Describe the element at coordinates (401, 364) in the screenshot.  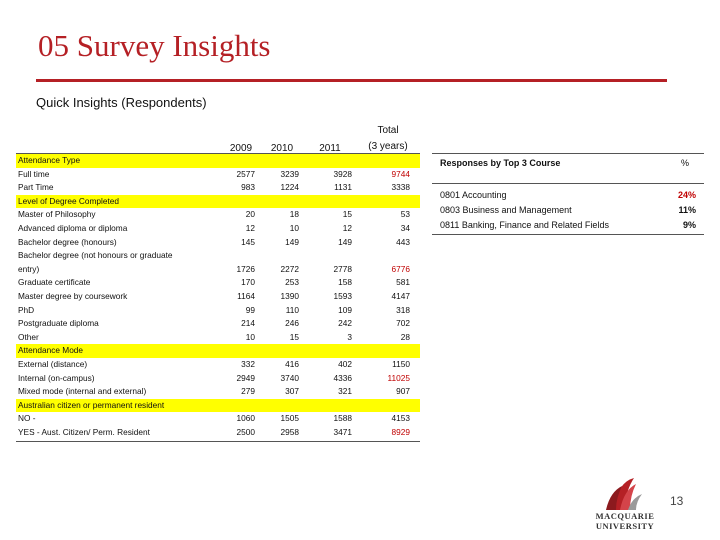
I see `cell-total: 1150` at that location.